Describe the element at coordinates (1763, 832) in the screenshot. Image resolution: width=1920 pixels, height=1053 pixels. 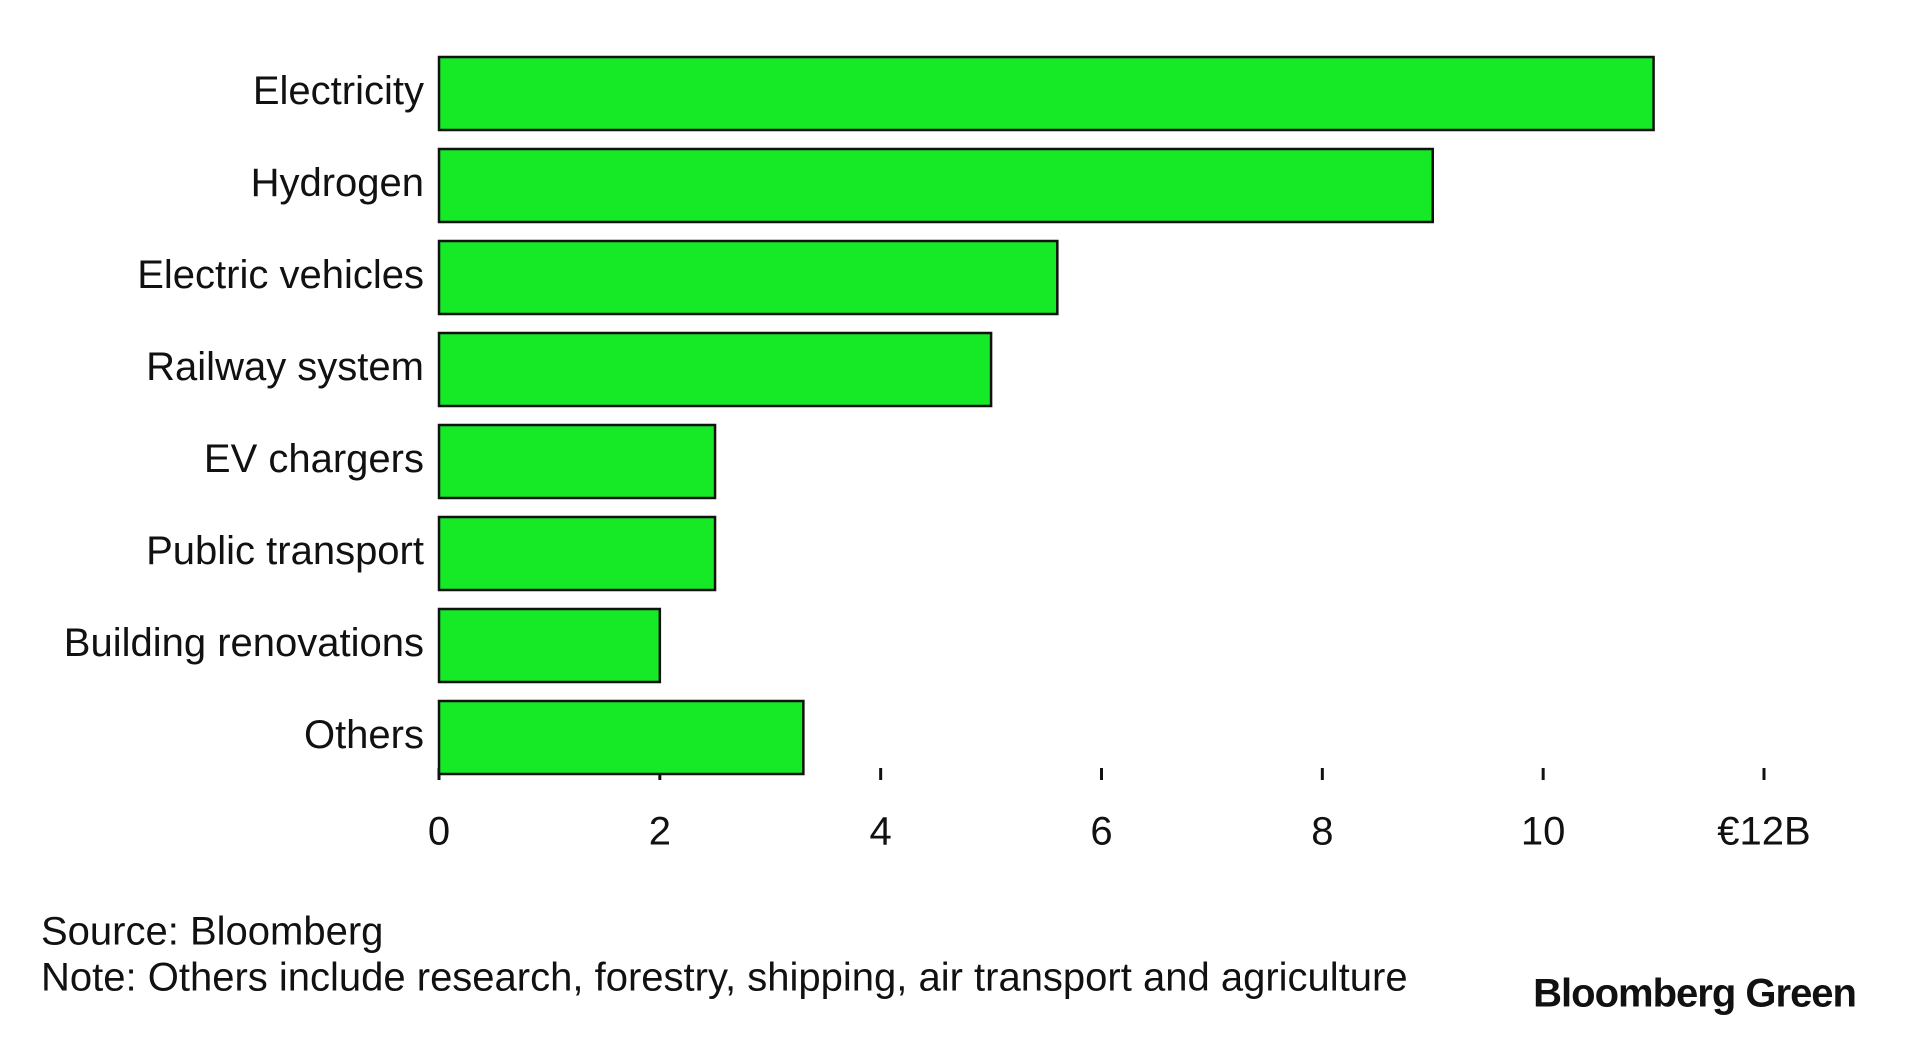
I see `x-tick-label: €12B` at that location.